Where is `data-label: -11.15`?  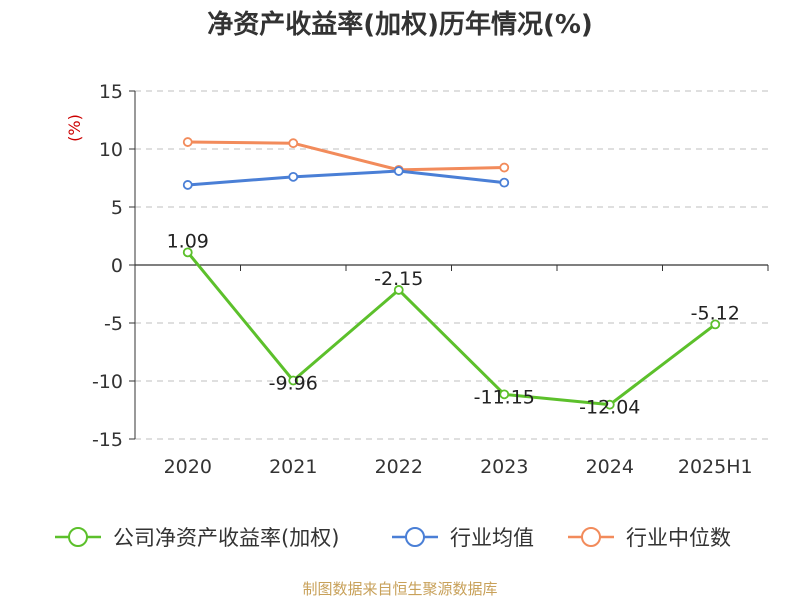
data-label: -11.15 is located at coordinates (504, 397).